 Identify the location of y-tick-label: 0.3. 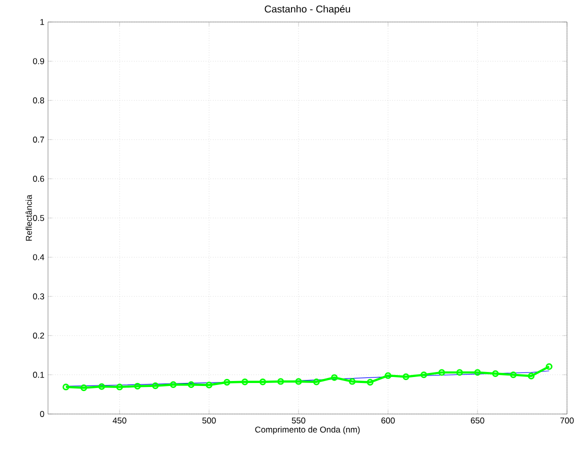
(38, 296).